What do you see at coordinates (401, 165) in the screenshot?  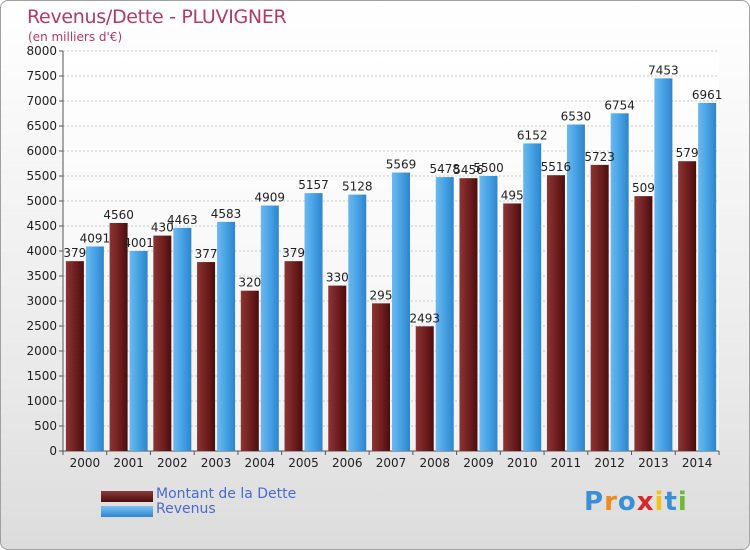 I see `data-label-revenue: 5569` at bounding box center [401, 165].